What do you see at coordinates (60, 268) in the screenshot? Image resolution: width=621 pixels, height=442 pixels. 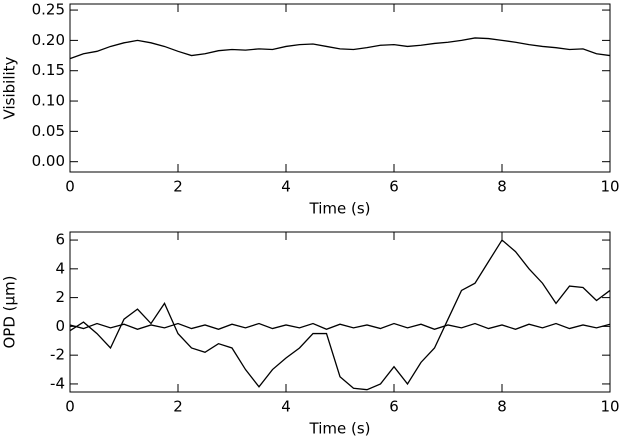 I see `y-tick-label: 4` at bounding box center [60, 268].